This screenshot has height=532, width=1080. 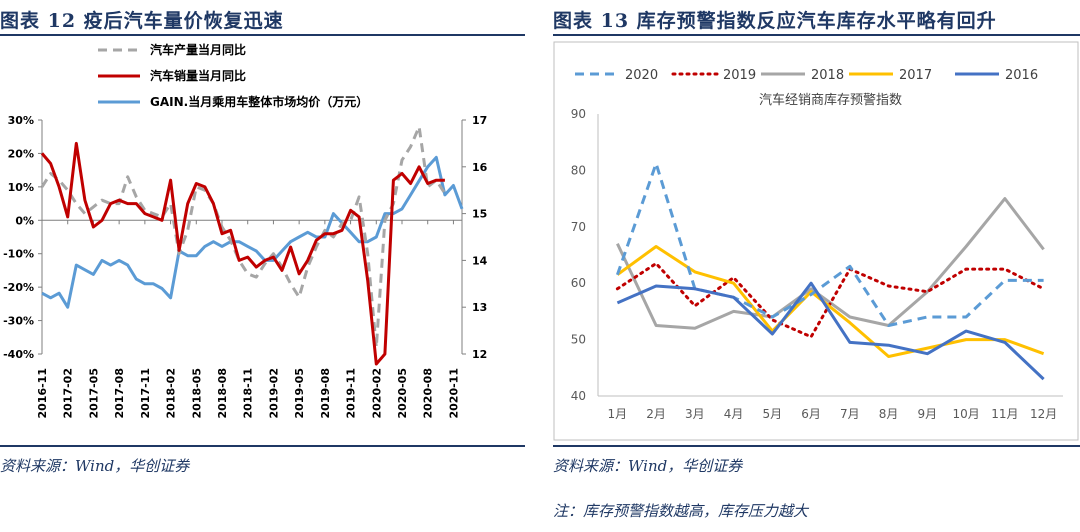 What do you see at coordinates (248, 393) in the screenshot?
I see `x-tick-label: 2018-11` at bounding box center [248, 393].